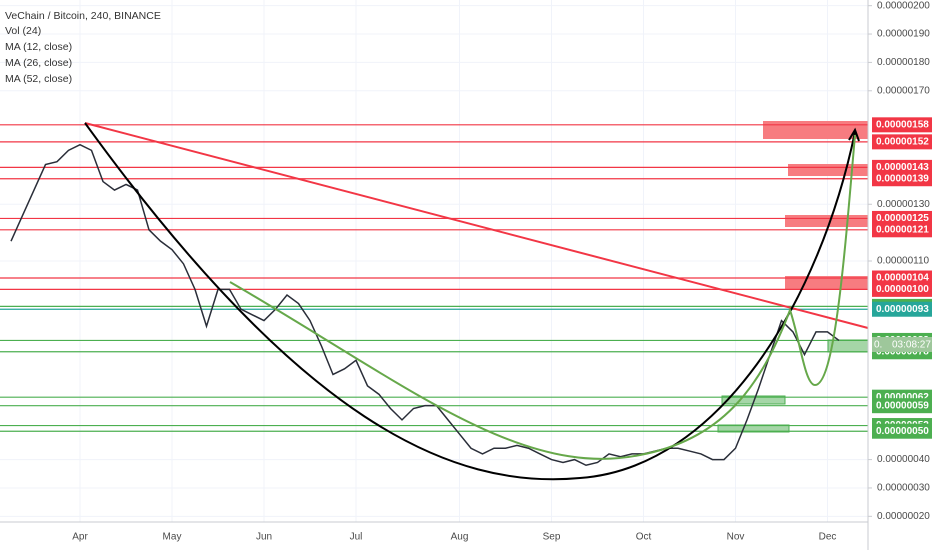  I want to click on legend-entry: MA (26, close), so click(38, 63).